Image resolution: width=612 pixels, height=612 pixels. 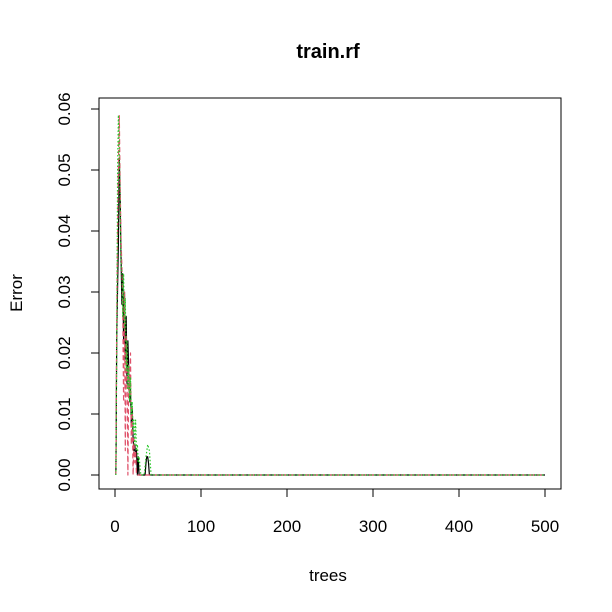 What do you see at coordinates (114, 526) in the screenshot?
I see `x-tick-label: 0` at bounding box center [114, 526].